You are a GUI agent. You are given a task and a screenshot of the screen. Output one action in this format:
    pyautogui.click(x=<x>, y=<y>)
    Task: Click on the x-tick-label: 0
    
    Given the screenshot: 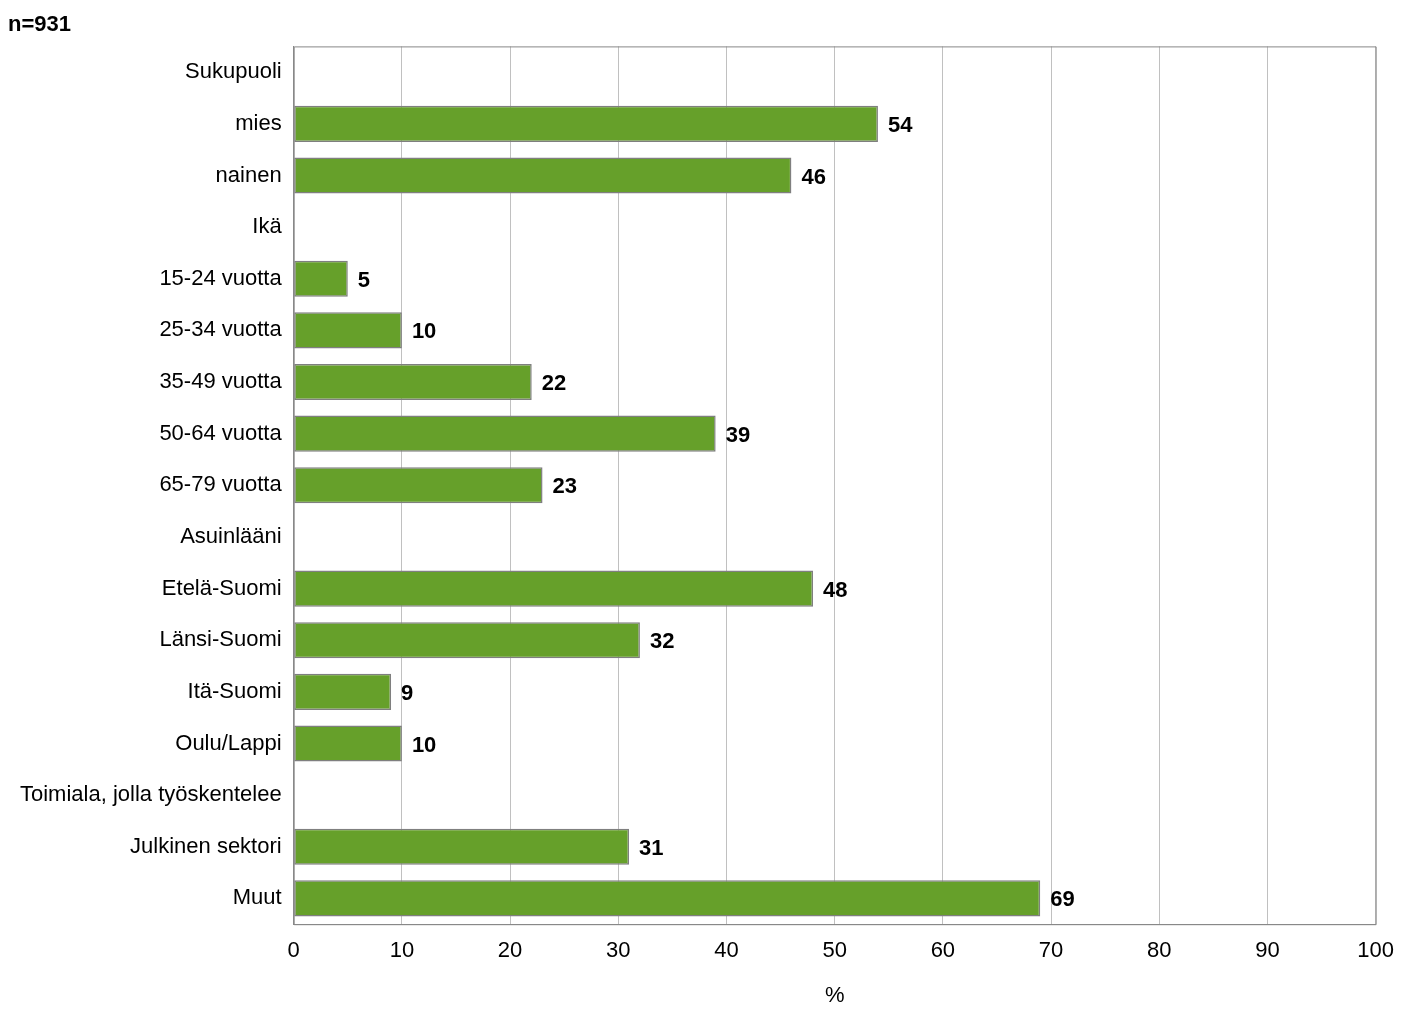 What is the action you would take?
    pyautogui.click(x=293, y=950)
    